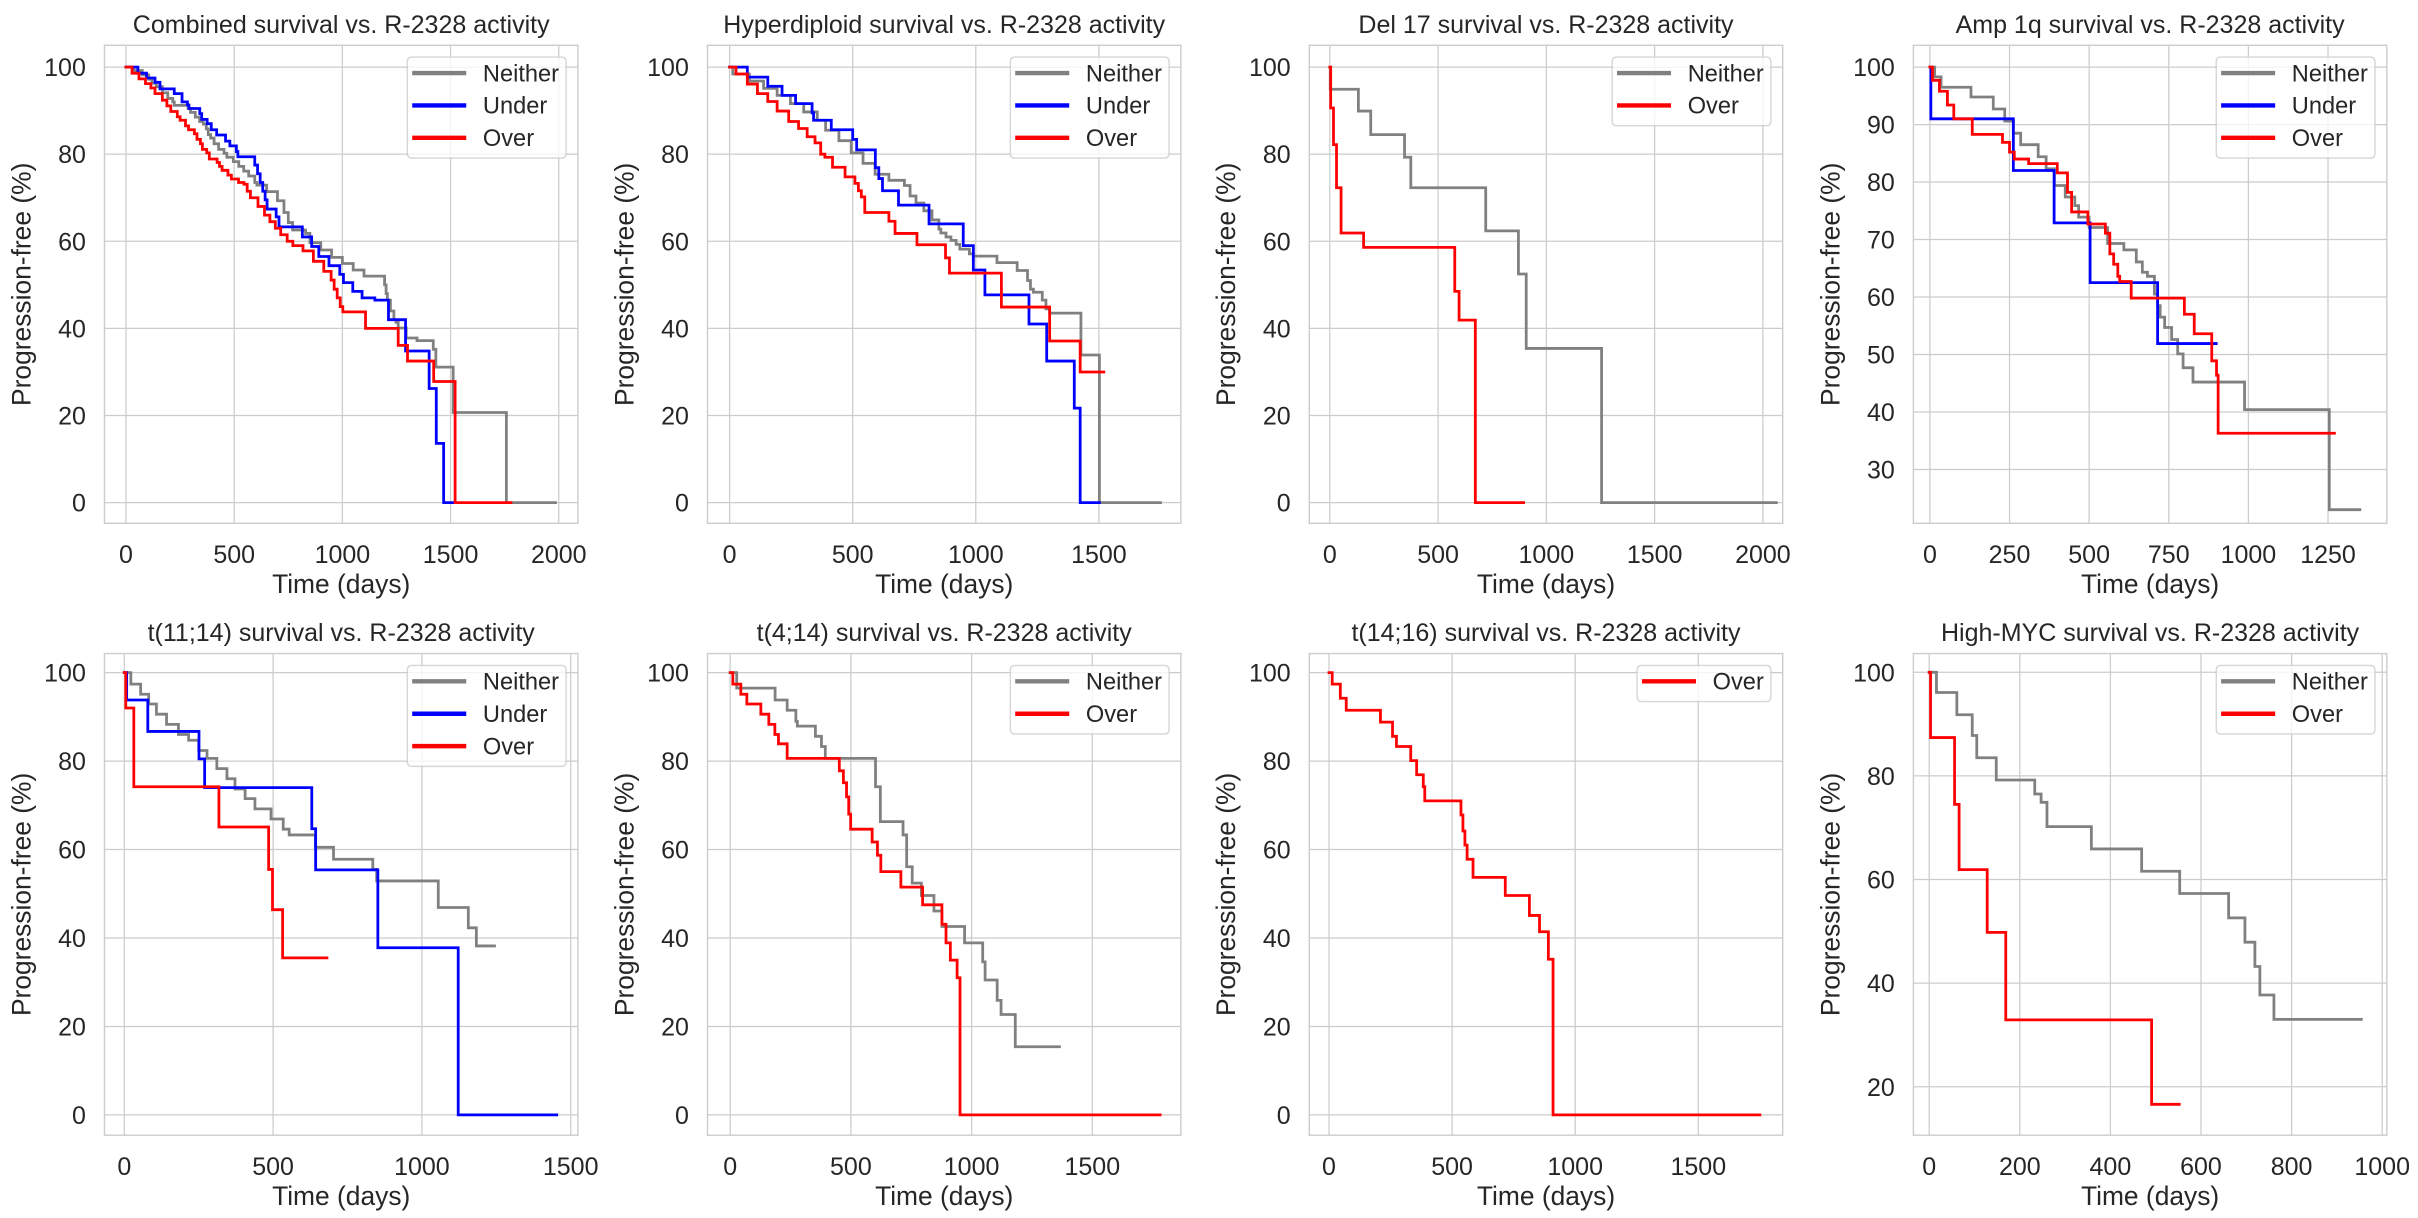  Describe the element at coordinates (1881, 471) in the screenshot. I see `svg-text: 30` at that location.